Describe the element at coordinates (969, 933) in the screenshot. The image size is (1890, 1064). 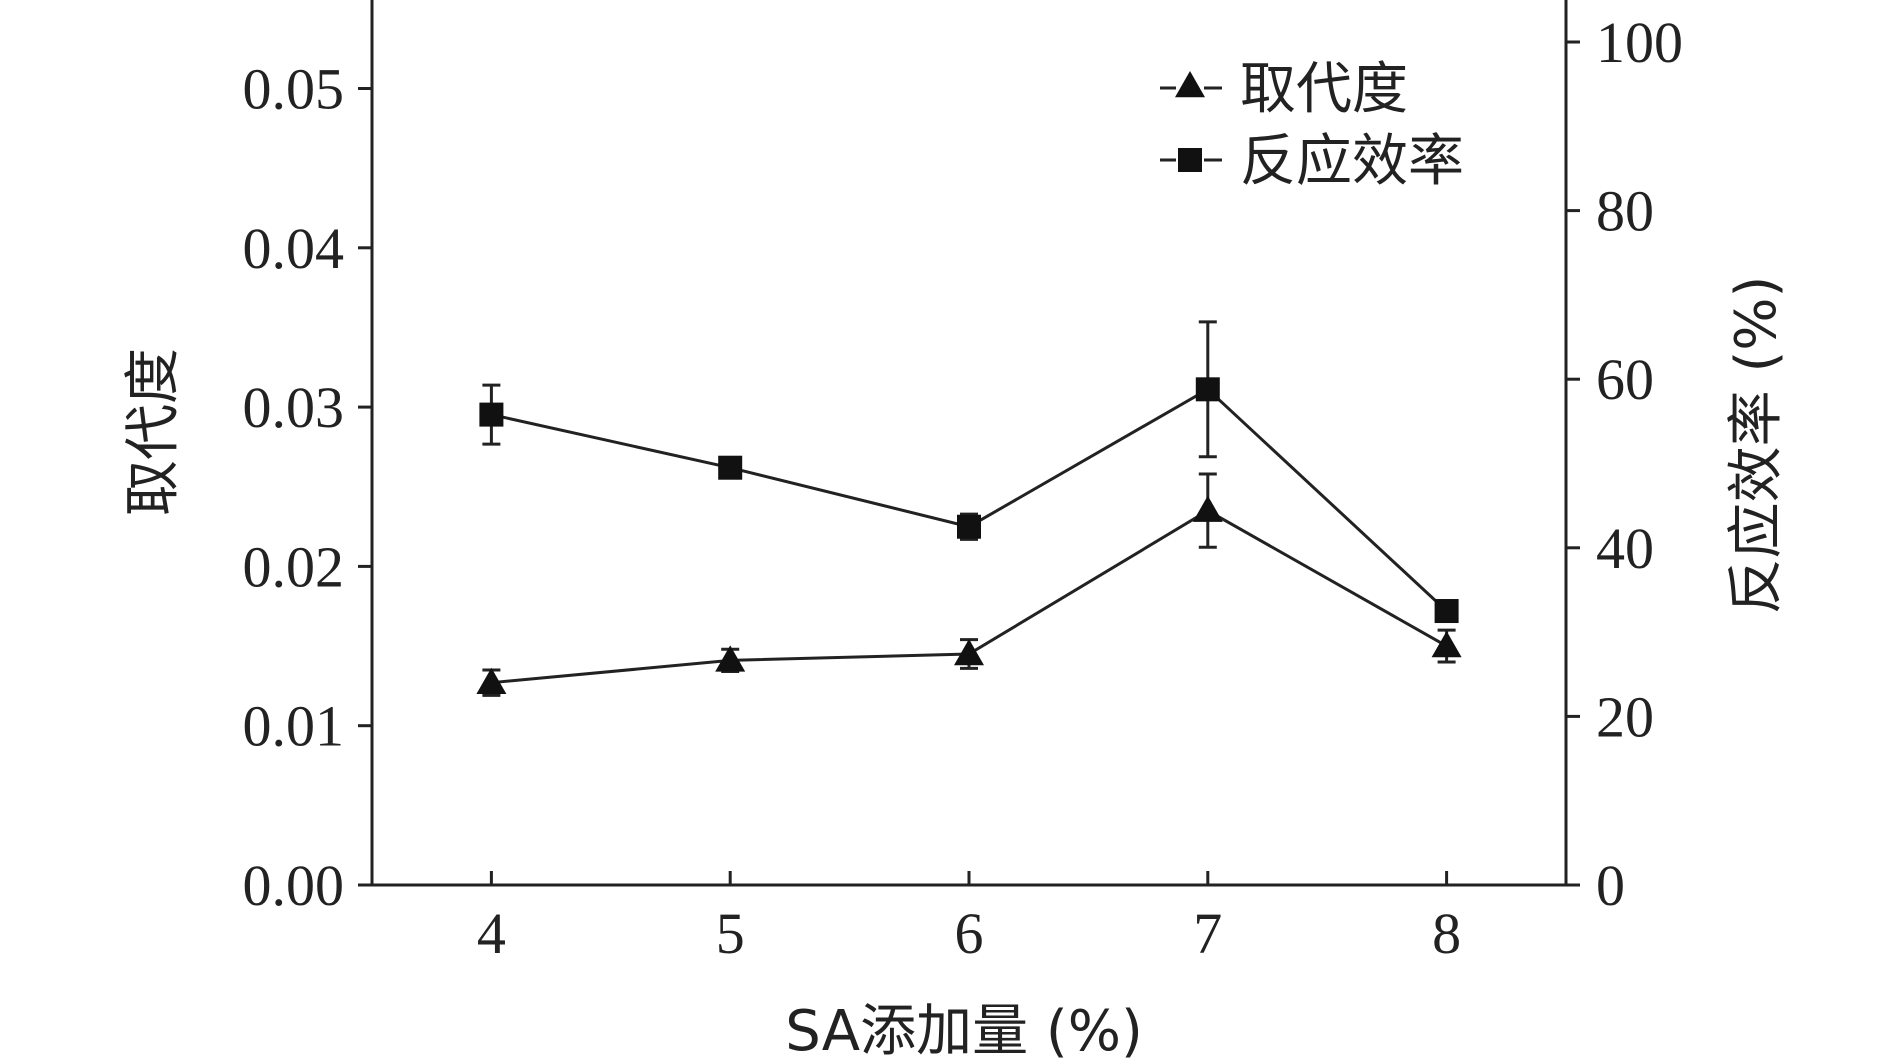
I see `x-tick-label: 6` at that location.